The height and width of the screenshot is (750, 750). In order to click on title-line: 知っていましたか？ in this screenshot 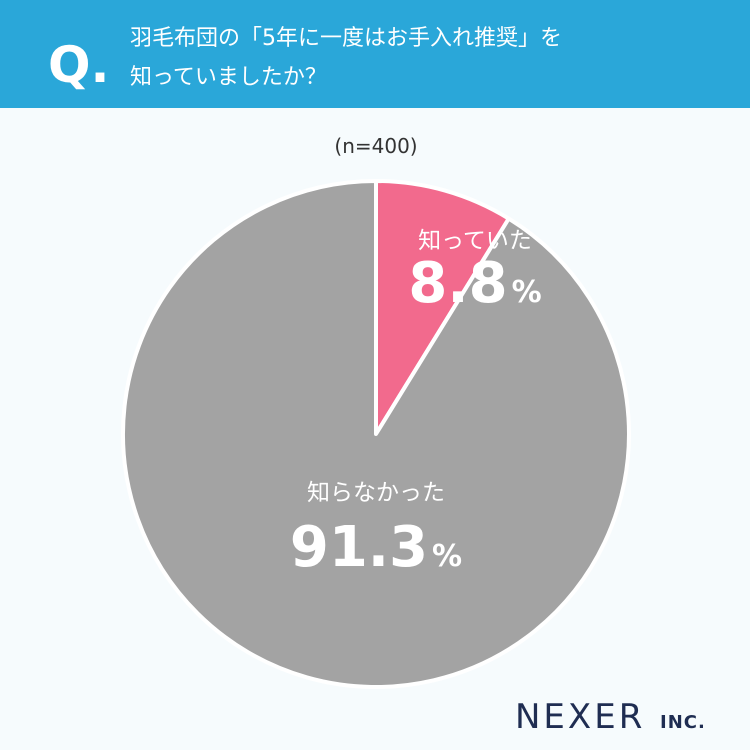, I will do `click(228, 77)`.